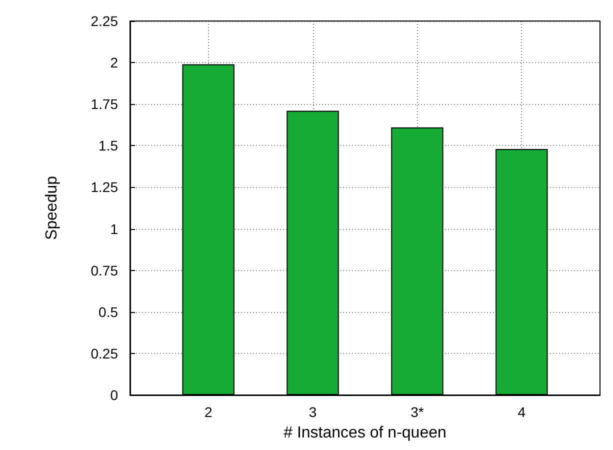  Describe the element at coordinates (104, 270) in the screenshot. I see `y-tick-label: 0.75` at that location.